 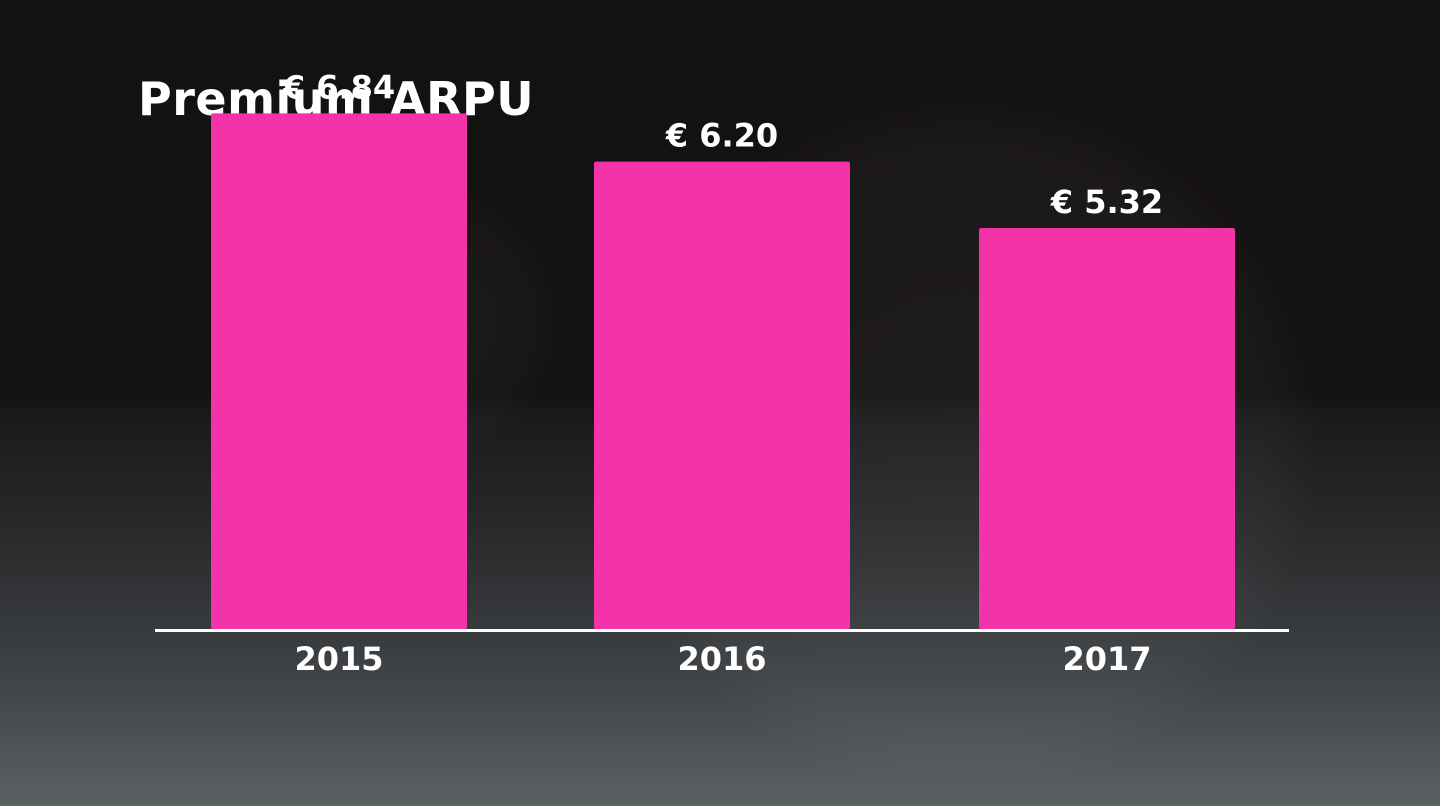 What do you see at coordinates (722, 395) in the screenshot?
I see `bar-2016` at bounding box center [722, 395].